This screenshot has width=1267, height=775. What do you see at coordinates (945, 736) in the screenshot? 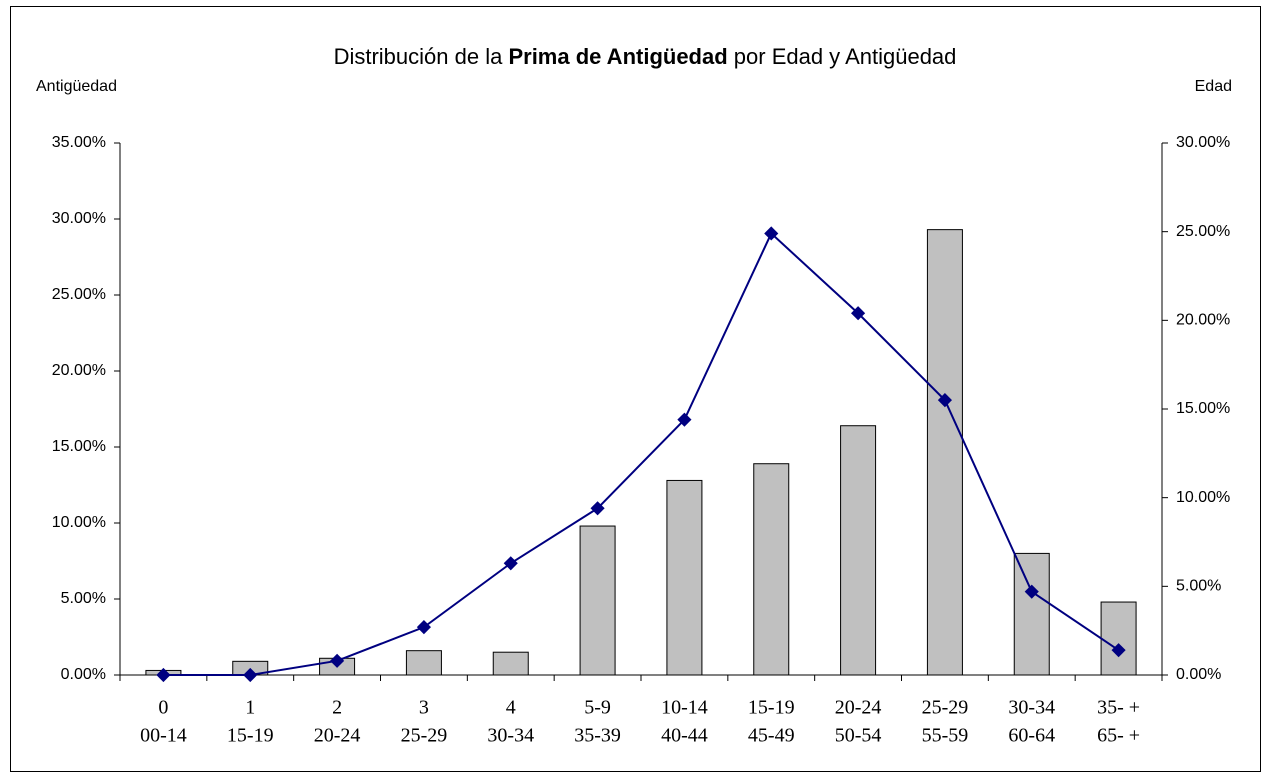
I see `x-tick-label: 55-59` at bounding box center [945, 736].